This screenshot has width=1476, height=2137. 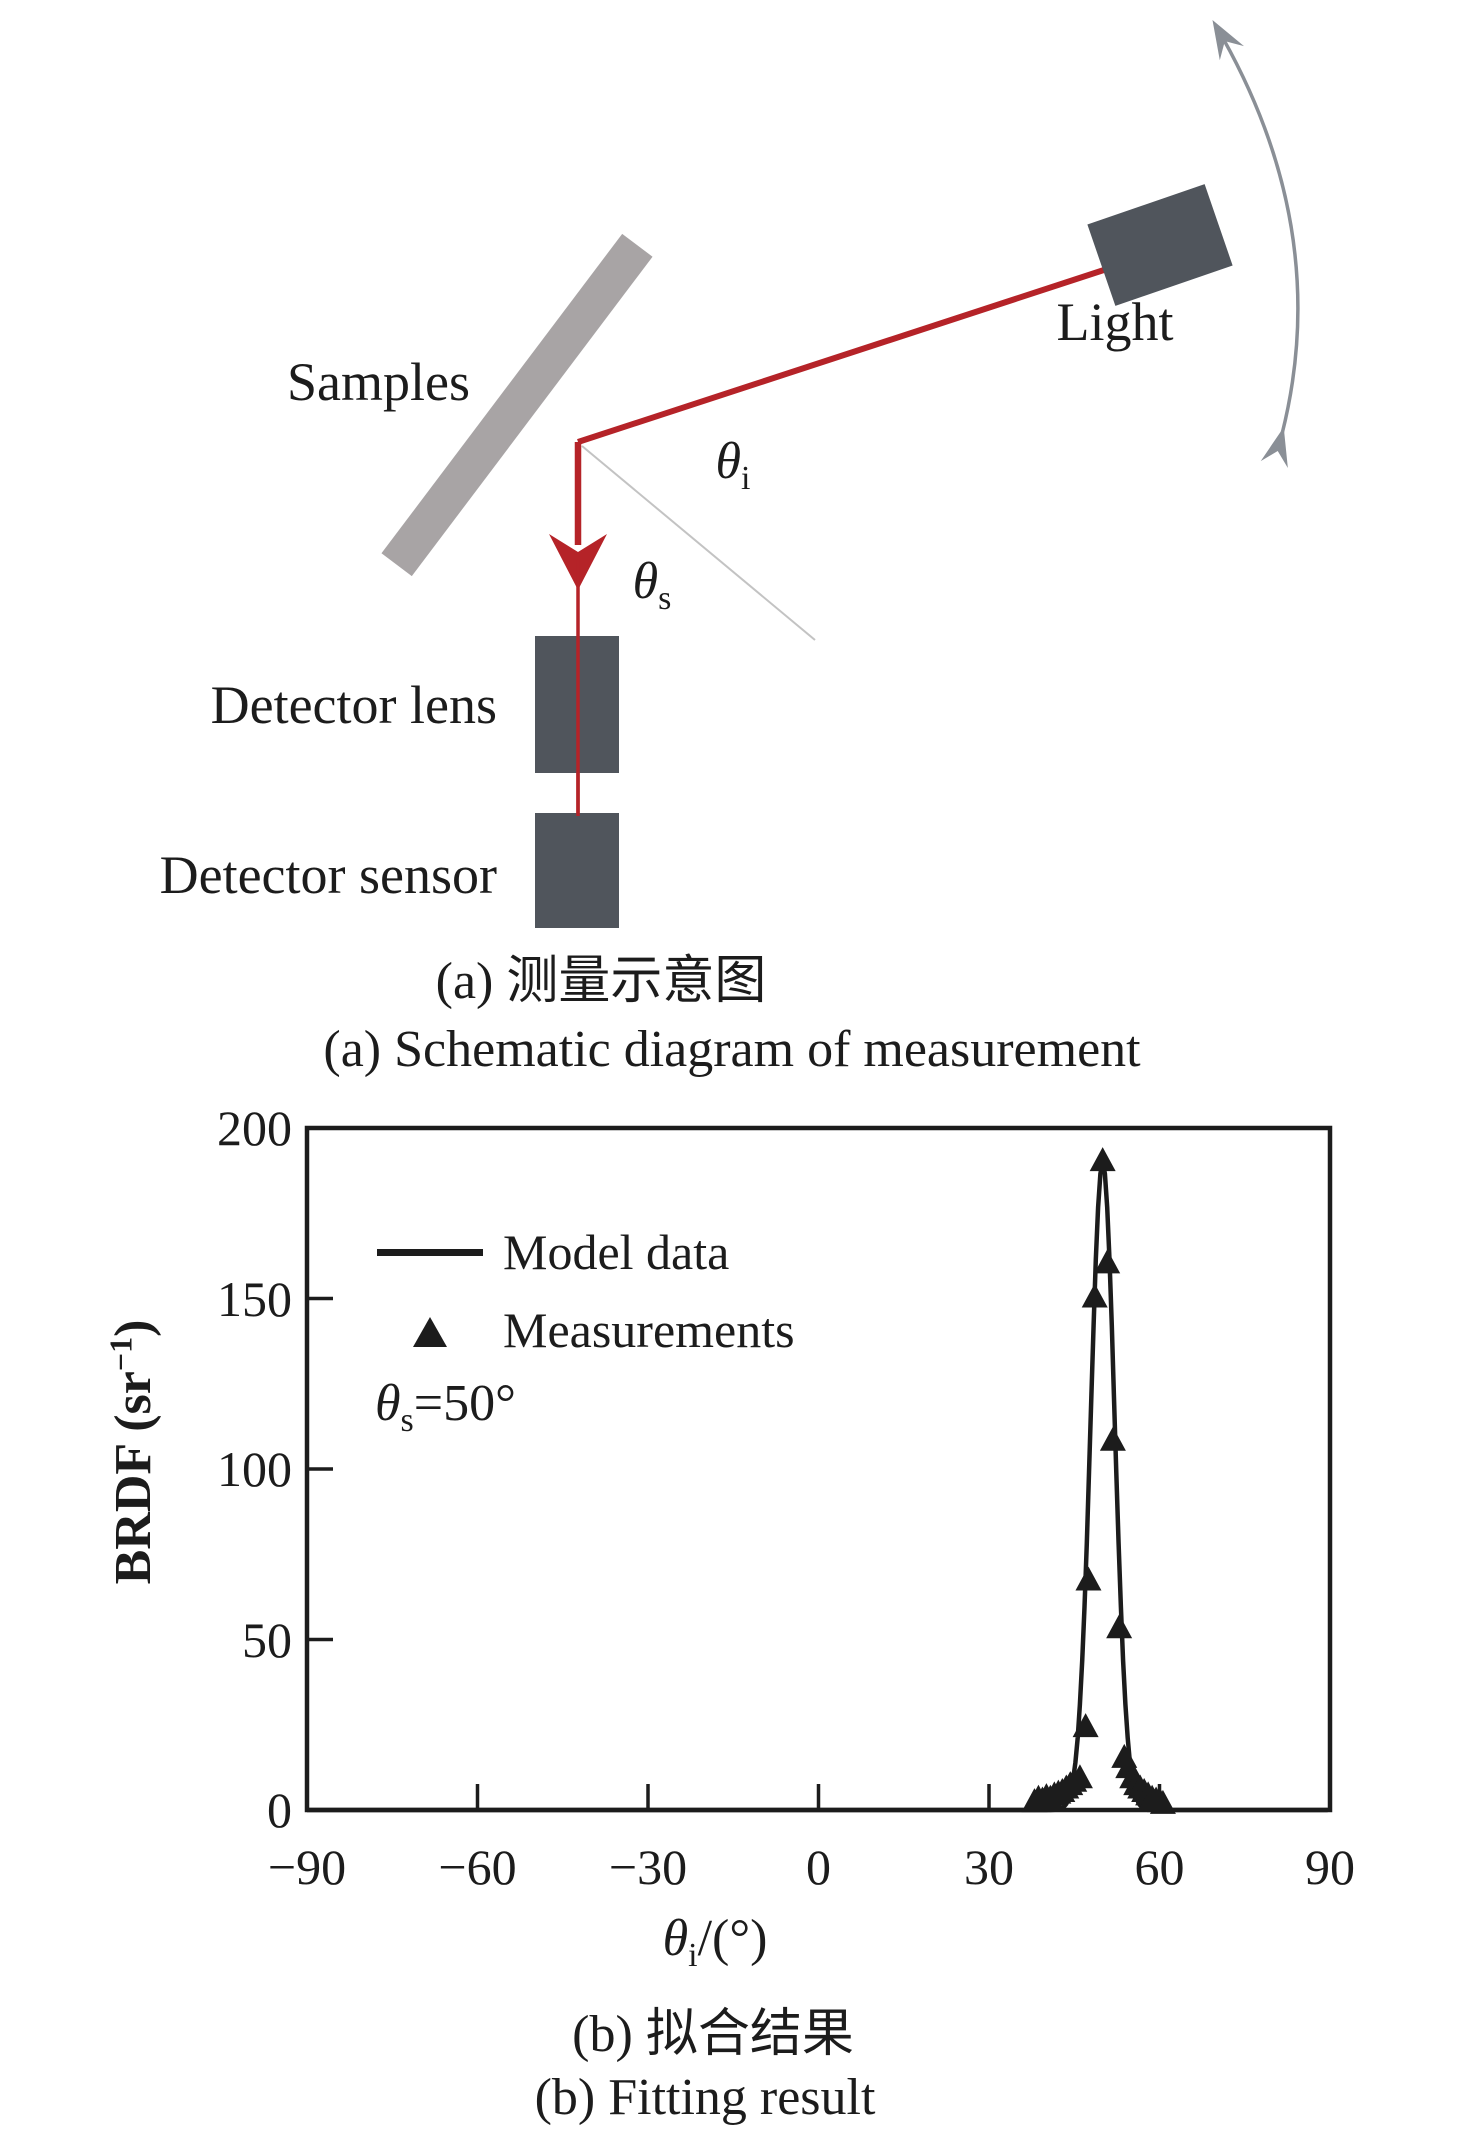 I want to click on y-tick-label: 100, so click(x=254, y=1469).